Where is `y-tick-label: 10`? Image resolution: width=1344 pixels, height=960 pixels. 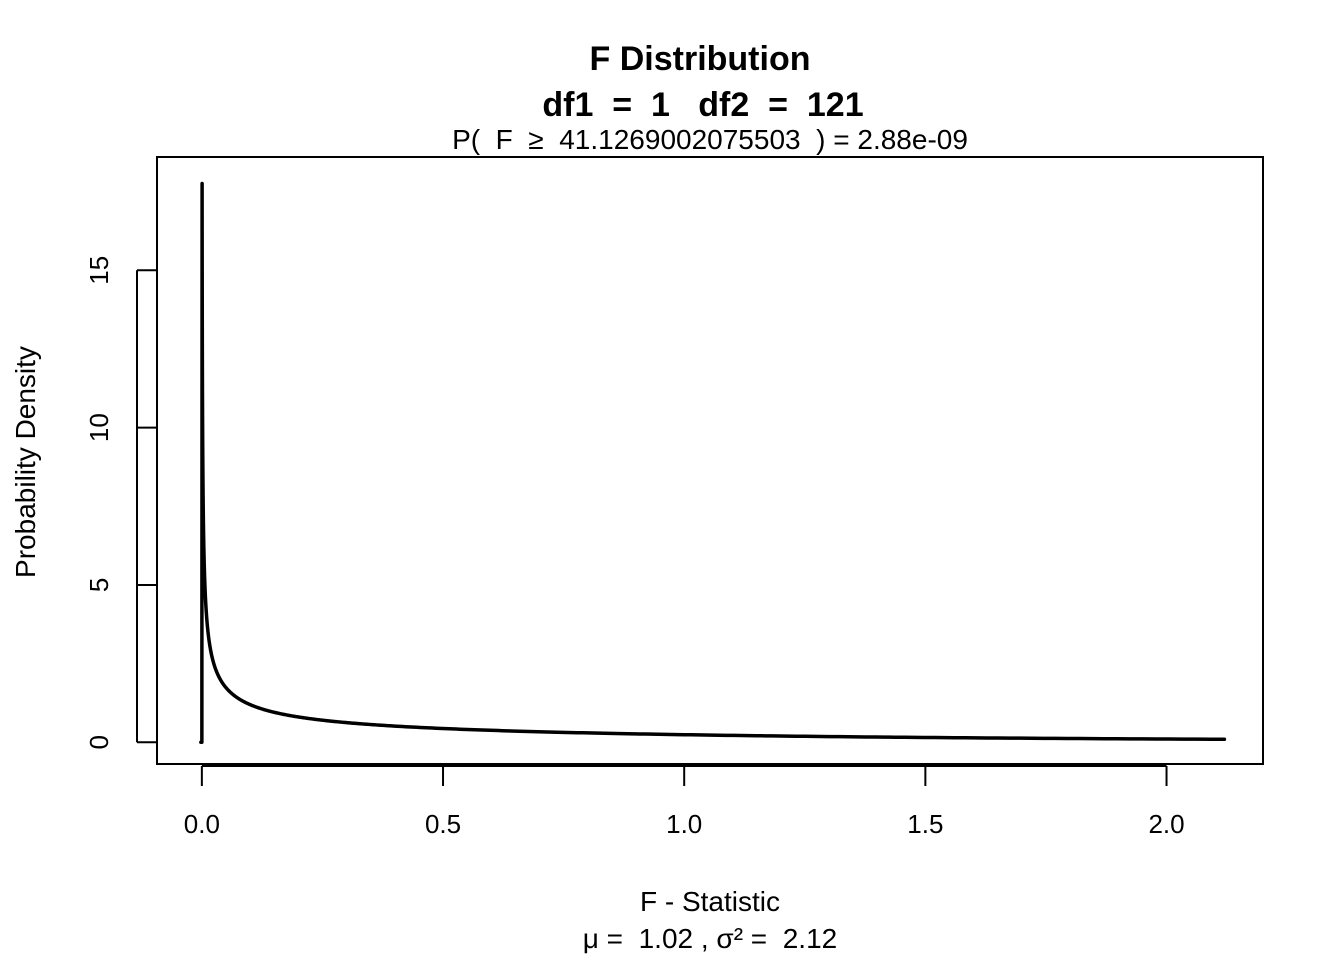 y-tick-label: 10 is located at coordinates (99, 427).